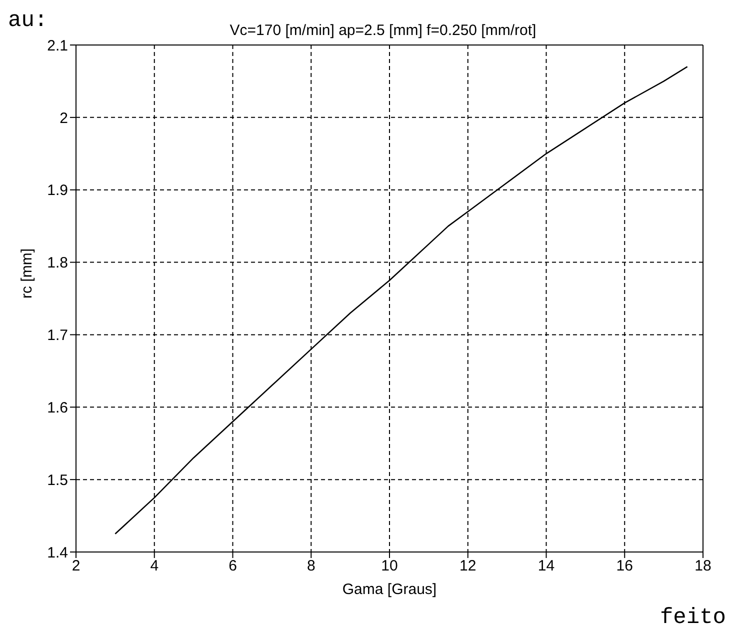 The image size is (734, 638). I want to click on x-tick-label: 18, so click(703, 566).